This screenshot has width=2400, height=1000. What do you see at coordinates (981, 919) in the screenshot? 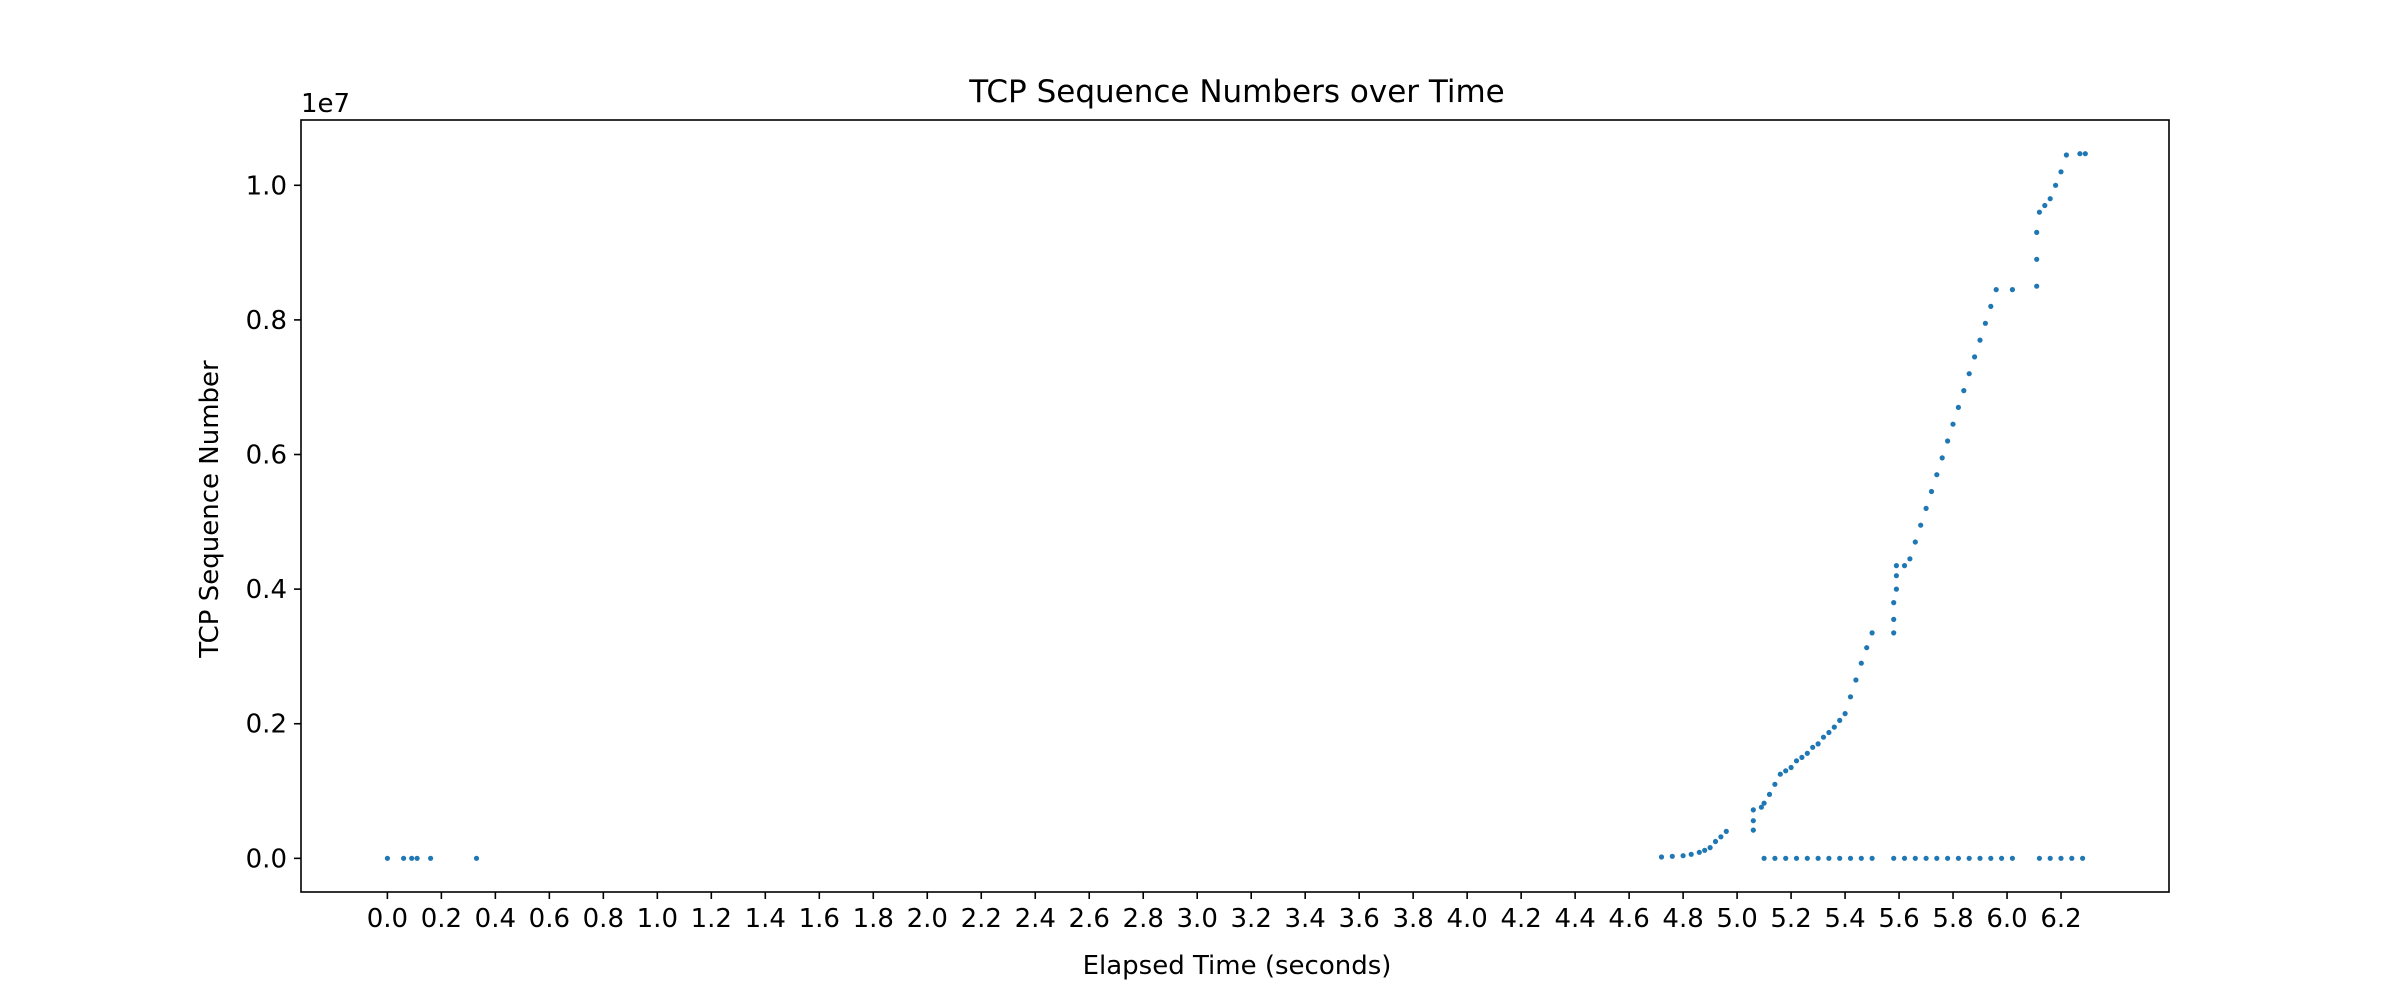
I see `x-tick-label: 2.2` at bounding box center [981, 919].